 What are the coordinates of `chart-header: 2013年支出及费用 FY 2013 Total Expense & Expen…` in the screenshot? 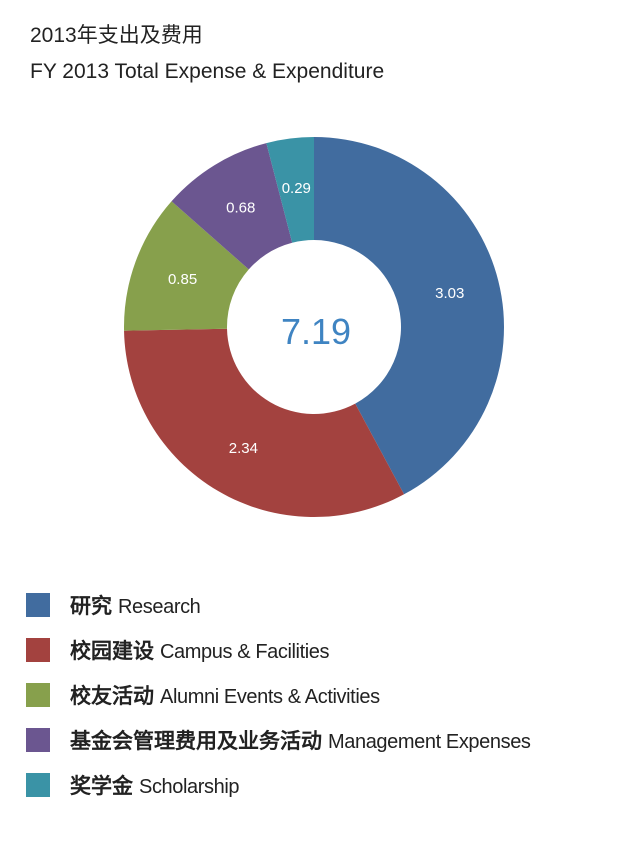 It's located at (207, 54).